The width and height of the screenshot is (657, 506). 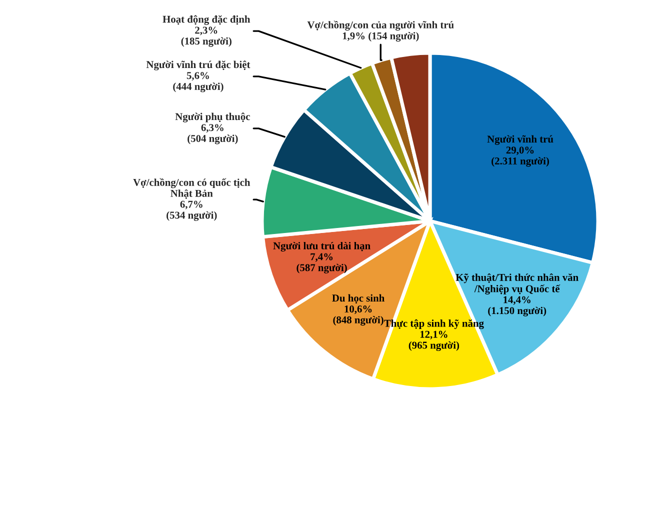 What do you see at coordinates (358, 315) in the screenshot?
I see `data-label: 10,6% (848 người)` at bounding box center [358, 315].